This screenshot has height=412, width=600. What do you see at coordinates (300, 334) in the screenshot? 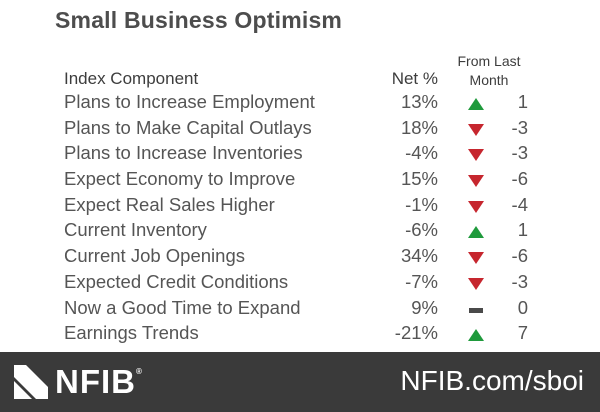
I see `table-row: Earnings Trends -21% 7` at bounding box center [300, 334].